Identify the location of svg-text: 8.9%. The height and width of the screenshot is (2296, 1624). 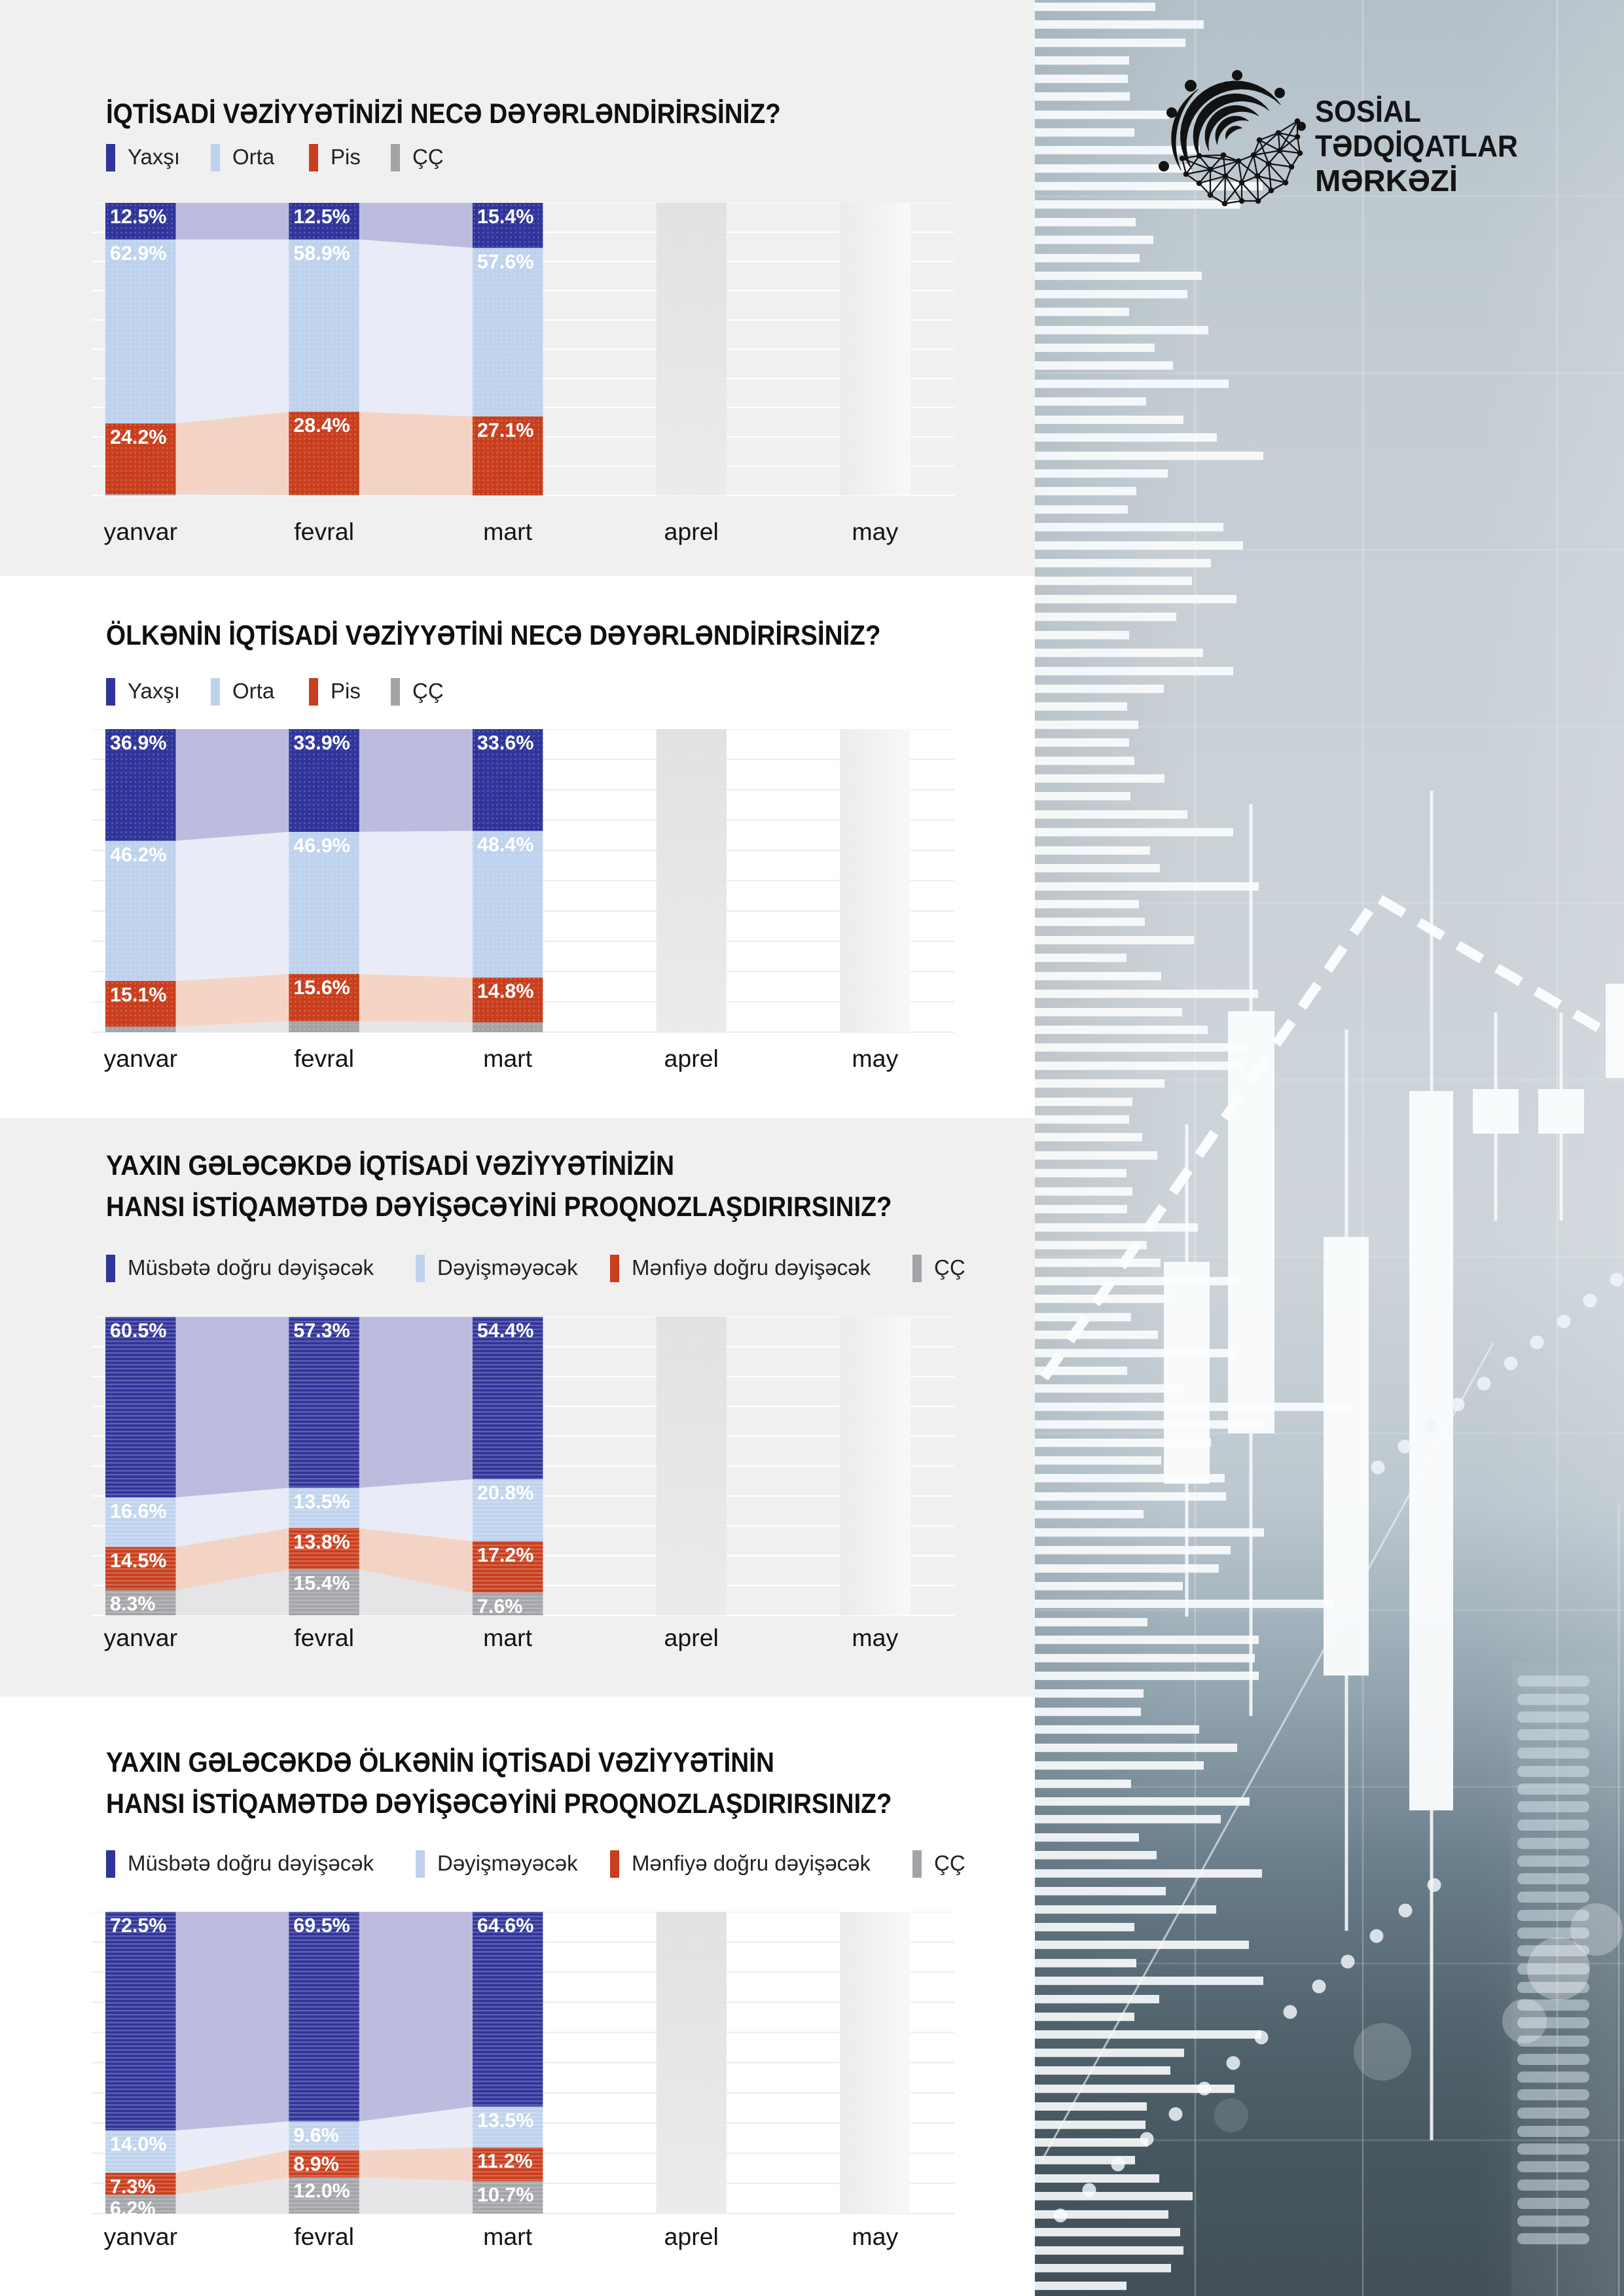
(316, 2164).